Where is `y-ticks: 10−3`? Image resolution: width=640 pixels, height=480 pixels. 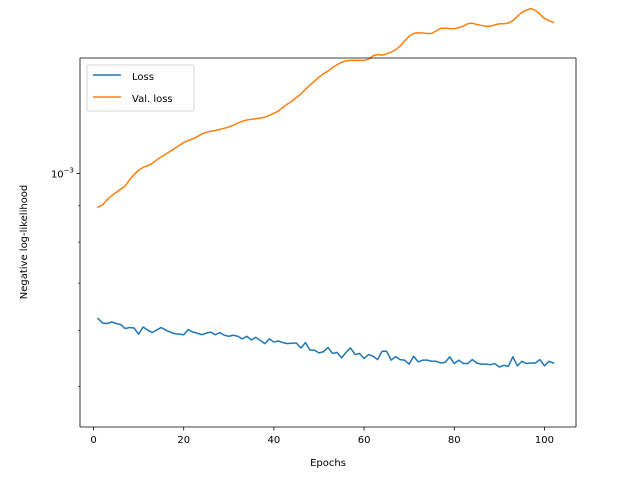 y-ticks: 10−3 is located at coordinates (65, 276).